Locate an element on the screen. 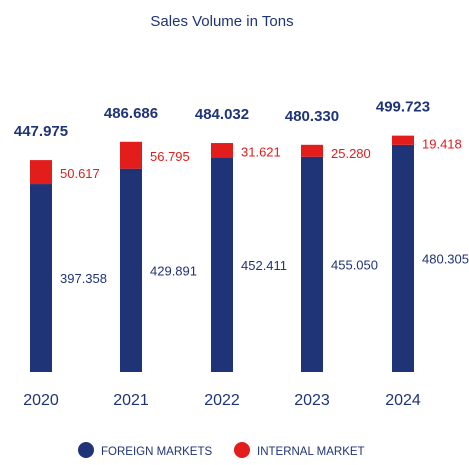 This screenshot has width=469, height=465. x-tick-label-2023: 2023 is located at coordinates (312, 400).